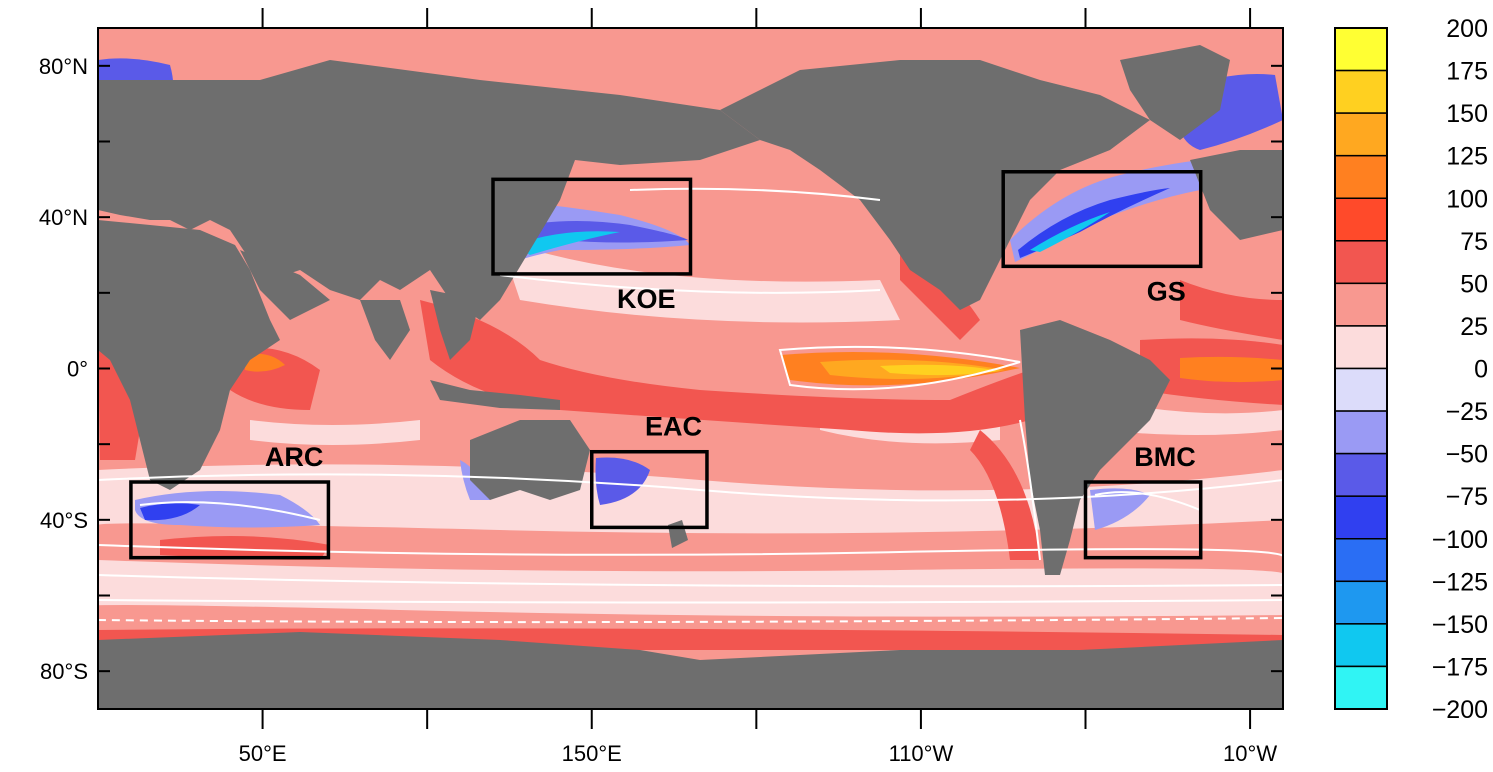 This screenshot has width=1493, height=772. Describe the element at coordinates (77, 369) in the screenshot. I see `lat-tick-label: 0°` at that location.